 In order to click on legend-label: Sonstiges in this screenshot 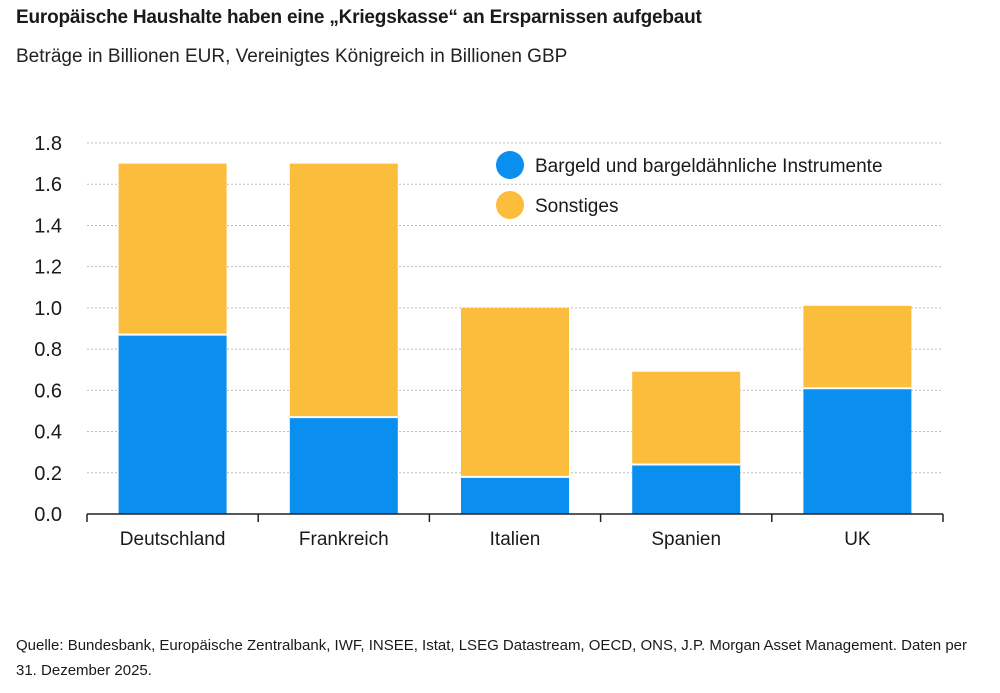, I will do `click(576, 206)`.